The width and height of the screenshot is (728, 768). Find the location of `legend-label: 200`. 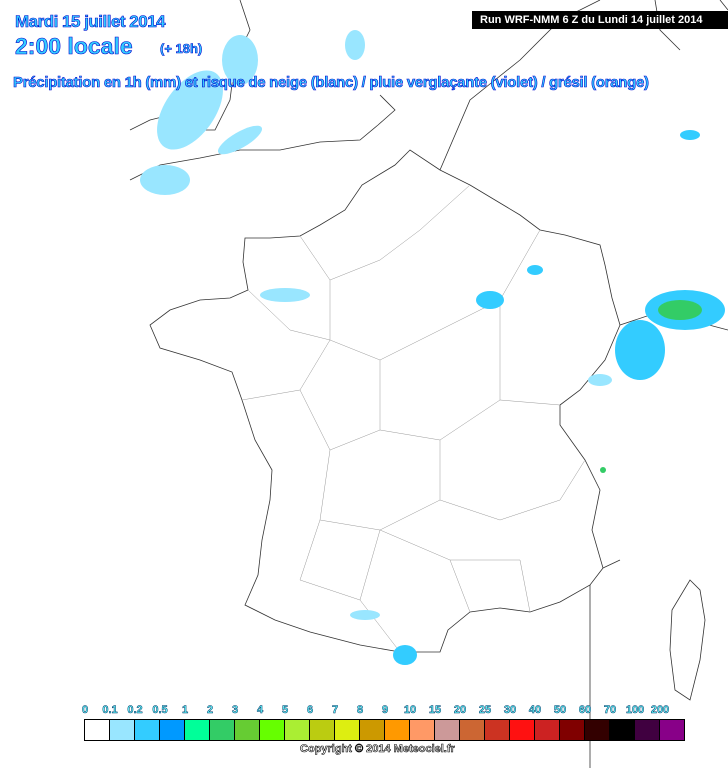

legend-label: 200 is located at coordinates (660, 710).